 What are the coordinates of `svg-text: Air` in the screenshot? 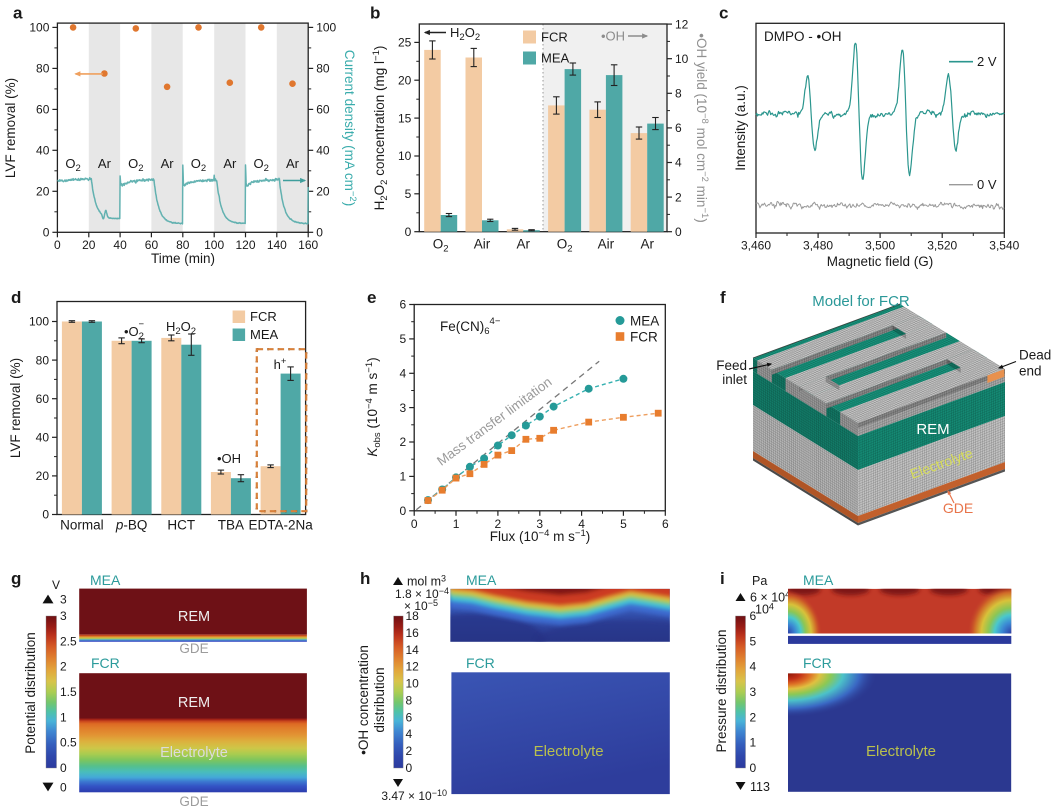 It's located at (482, 244).